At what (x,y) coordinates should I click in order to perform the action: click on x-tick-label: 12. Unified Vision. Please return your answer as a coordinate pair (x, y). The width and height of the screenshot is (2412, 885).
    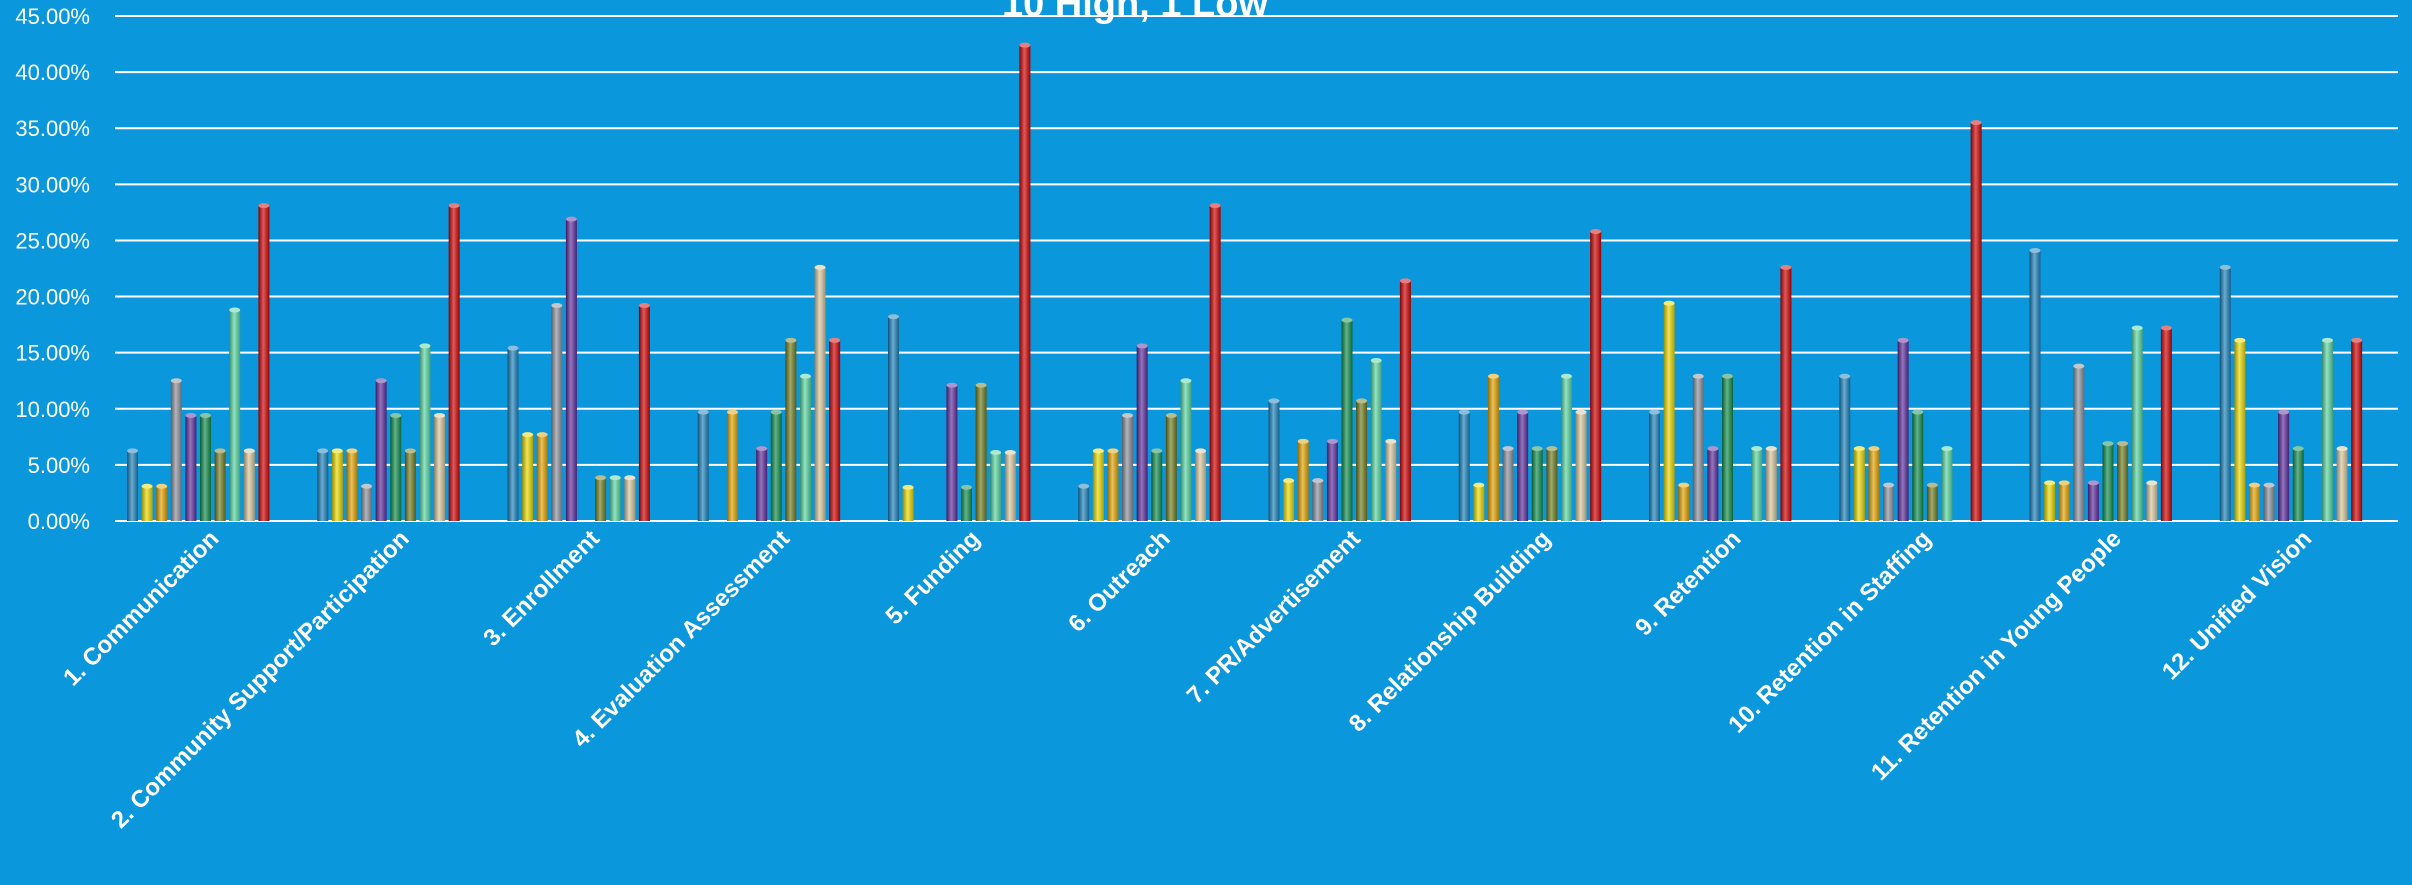
    Looking at the image, I should click on (2237, 605).